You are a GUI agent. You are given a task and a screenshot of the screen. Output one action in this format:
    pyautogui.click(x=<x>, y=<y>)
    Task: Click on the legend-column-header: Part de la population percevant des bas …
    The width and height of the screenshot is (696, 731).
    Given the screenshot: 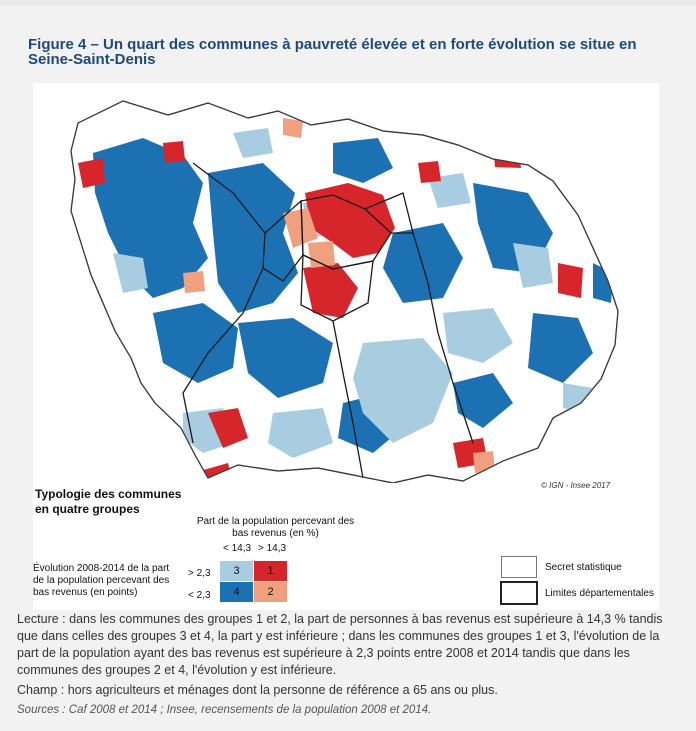 What is the action you would take?
    pyautogui.click(x=275, y=527)
    